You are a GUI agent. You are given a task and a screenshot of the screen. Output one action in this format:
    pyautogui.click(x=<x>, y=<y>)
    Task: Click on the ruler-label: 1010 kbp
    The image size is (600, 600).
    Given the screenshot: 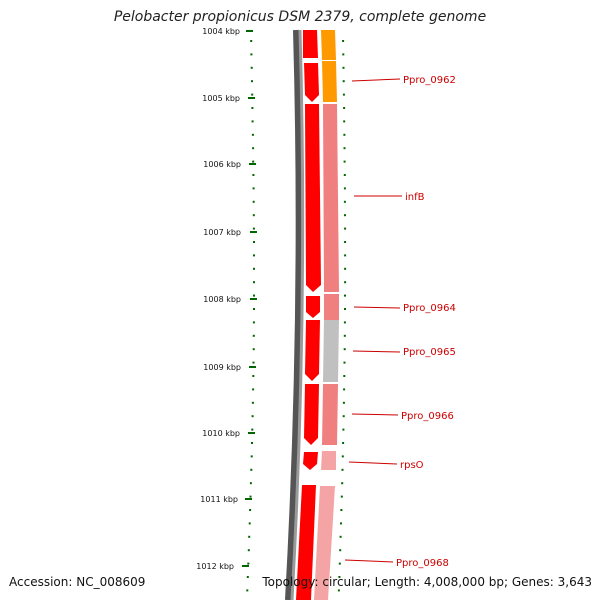 What is the action you would take?
    pyautogui.click(x=221, y=433)
    